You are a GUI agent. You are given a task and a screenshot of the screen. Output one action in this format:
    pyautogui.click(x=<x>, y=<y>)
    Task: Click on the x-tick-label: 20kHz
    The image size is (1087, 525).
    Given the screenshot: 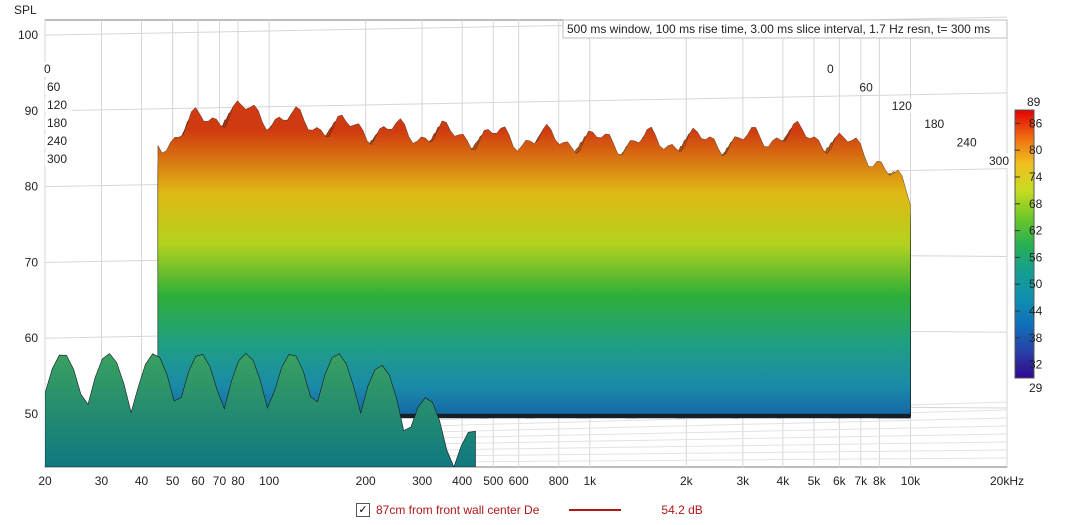 What is the action you would take?
    pyautogui.click(x=1007, y=481)
    